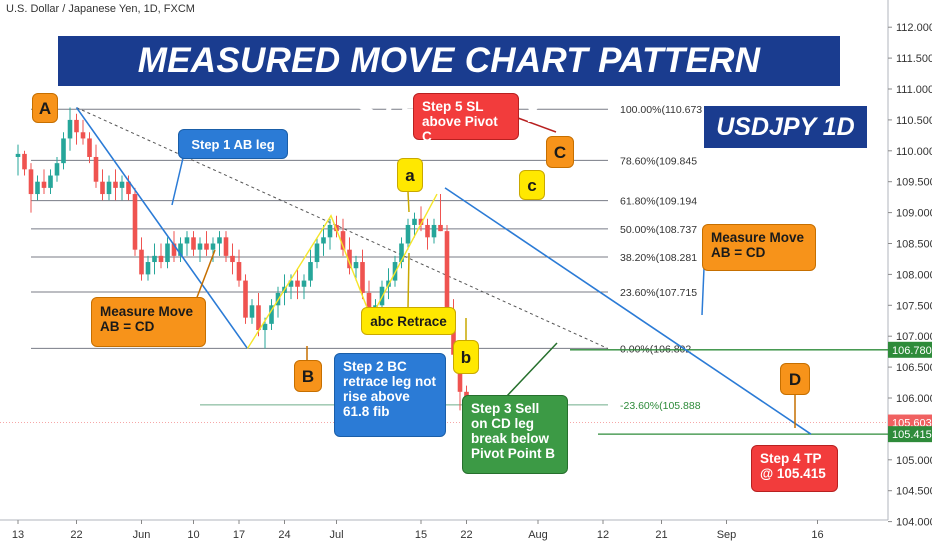  What do you see at coordinates (162, 228) in the screenshot?
I see `ab-leg-line` at bounding box center [162, 228].